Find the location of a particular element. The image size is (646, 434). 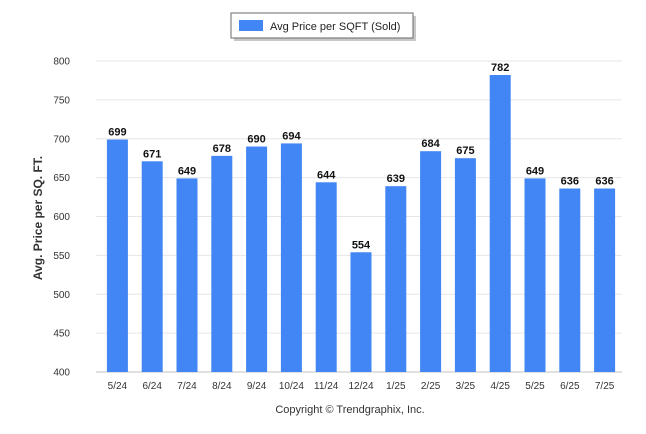

y-axis-ticks: 400 450 500 550 600 650 700 750 800 is located at coordinates (61, 218).